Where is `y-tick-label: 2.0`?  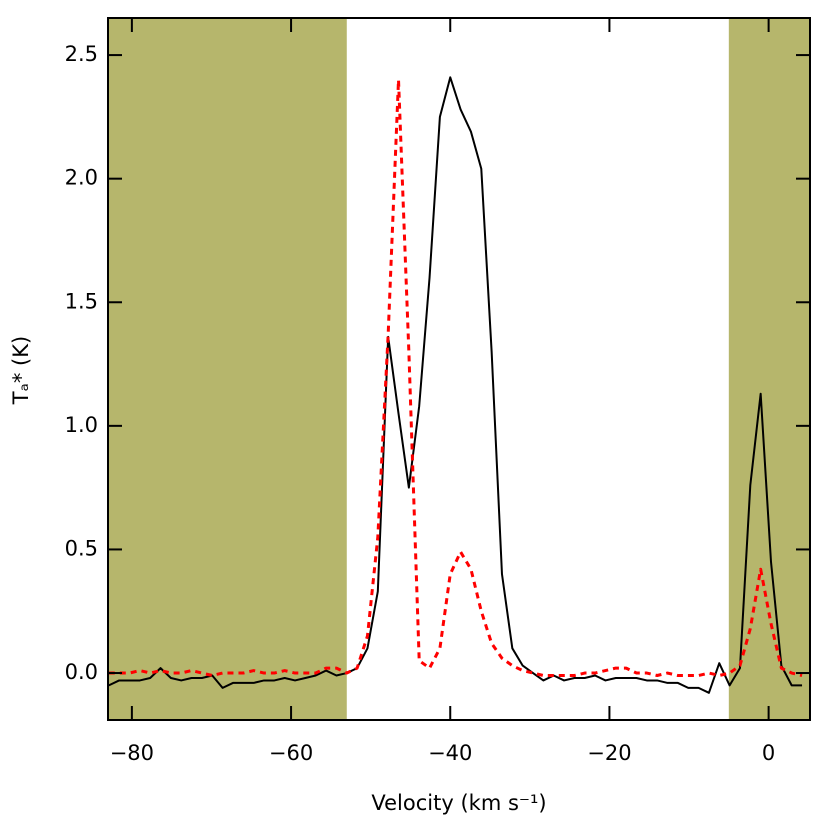 y-tick-label: 2.0 is located at coordinates (81, 178).